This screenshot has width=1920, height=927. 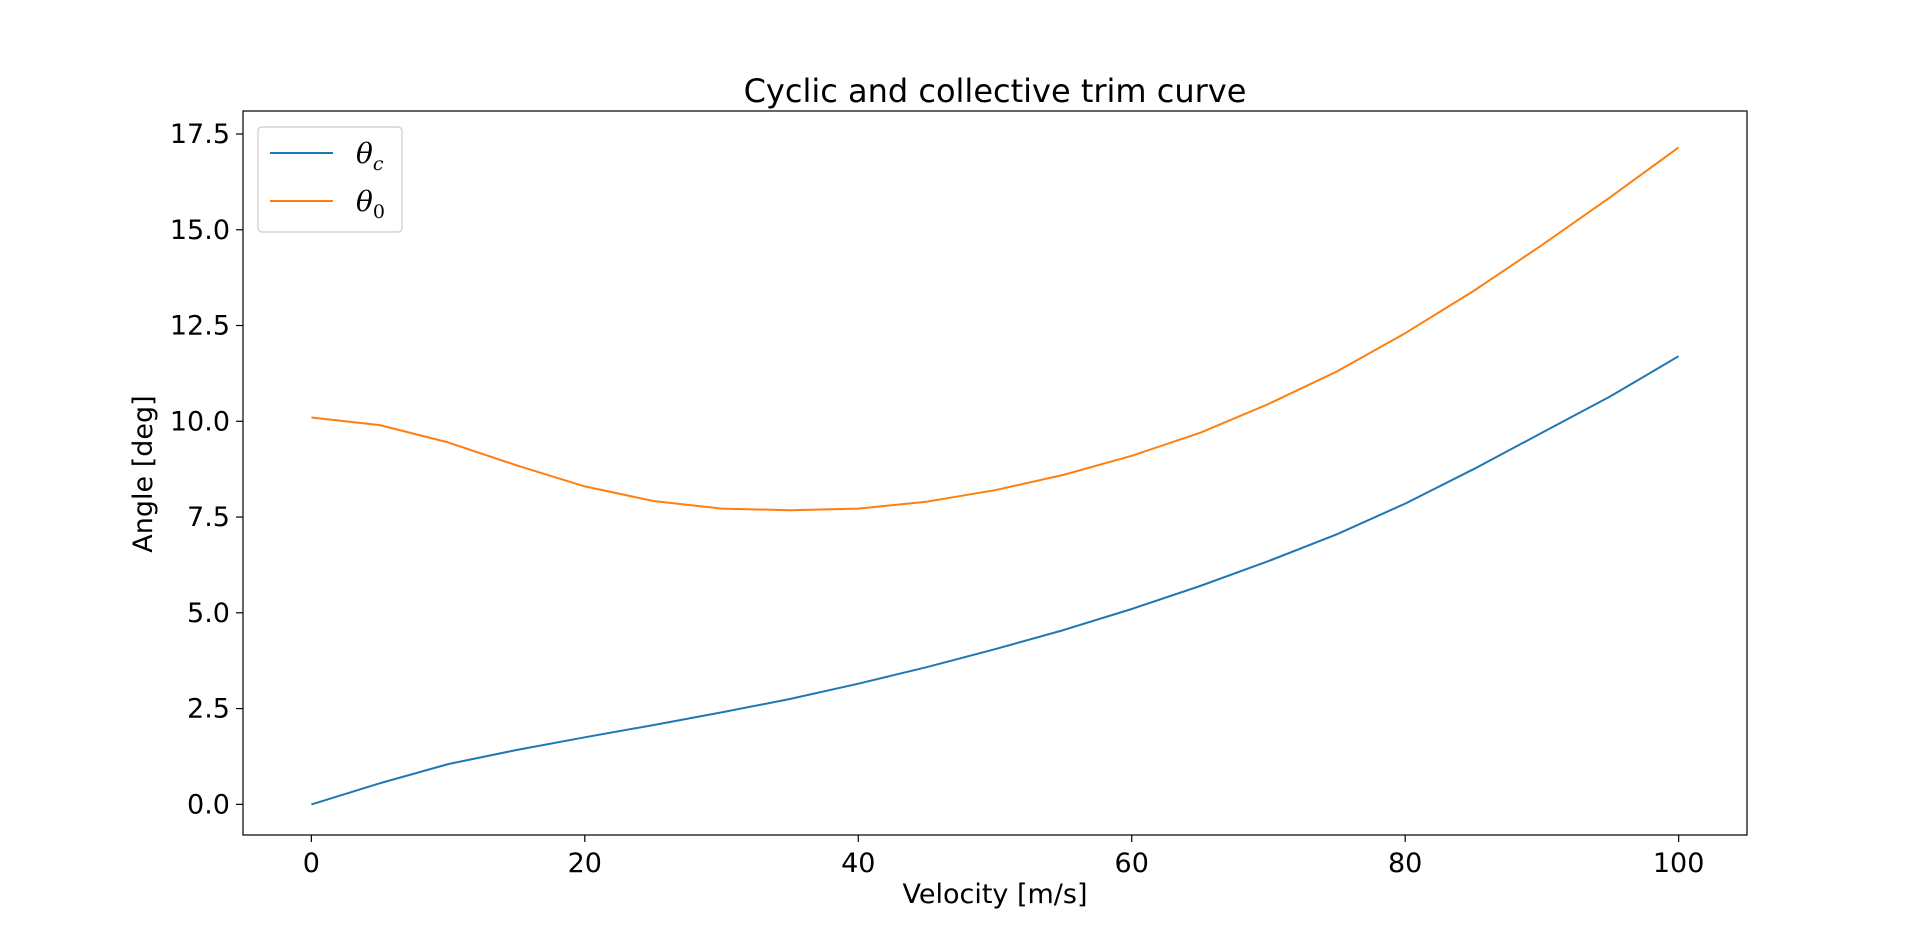 What do you see at coordinates (208, 613) in the screenshot?
I see `y-tick-label: 5.0` at bounding box center [208, 613].